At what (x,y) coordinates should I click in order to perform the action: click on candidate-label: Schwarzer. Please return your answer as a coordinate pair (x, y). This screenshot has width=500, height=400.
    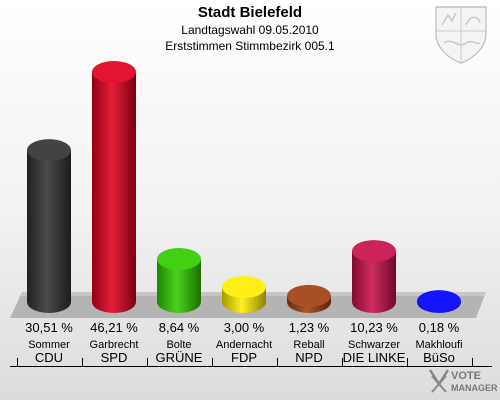
    Looking at the image, I should click on (374, 345).